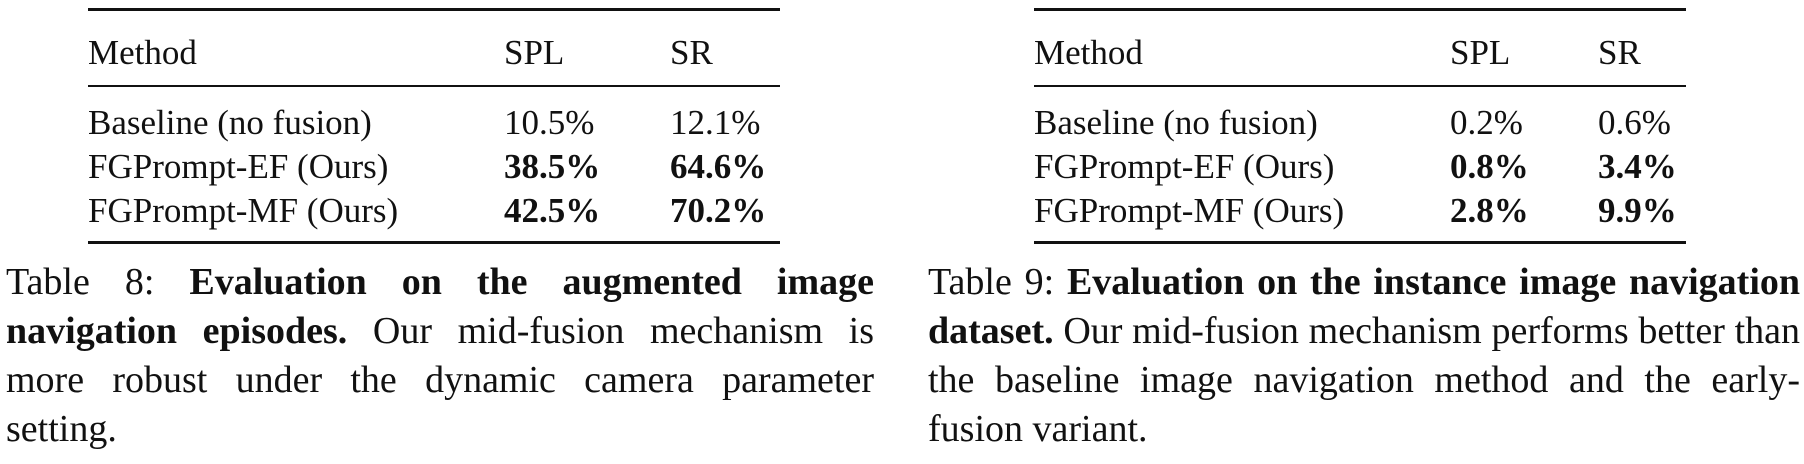 The image size is (1804, 464). Describe the element at coordinates (1524, 216) in the screenshot. I see `spl-cell: 2.8%` at that location.